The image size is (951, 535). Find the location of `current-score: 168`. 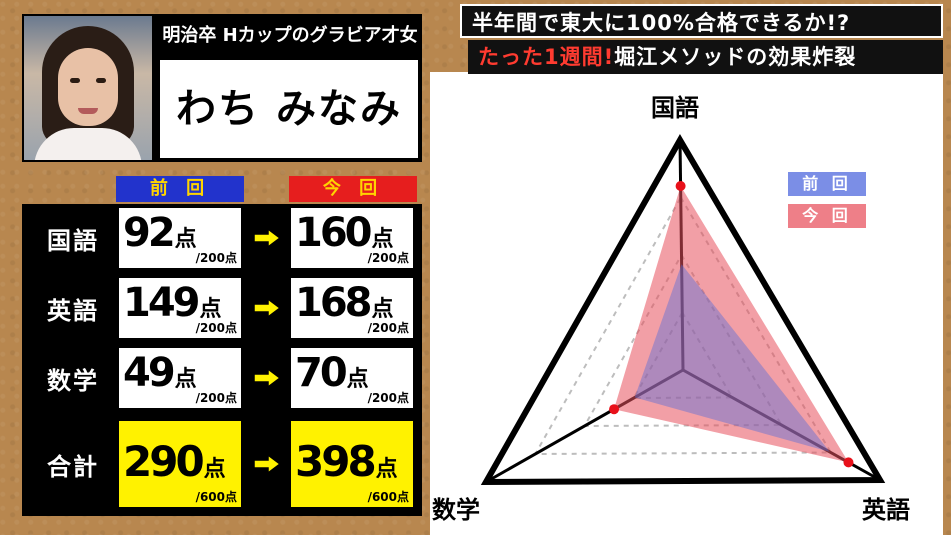

current-score: 168 is located at coordinates (333, 303).